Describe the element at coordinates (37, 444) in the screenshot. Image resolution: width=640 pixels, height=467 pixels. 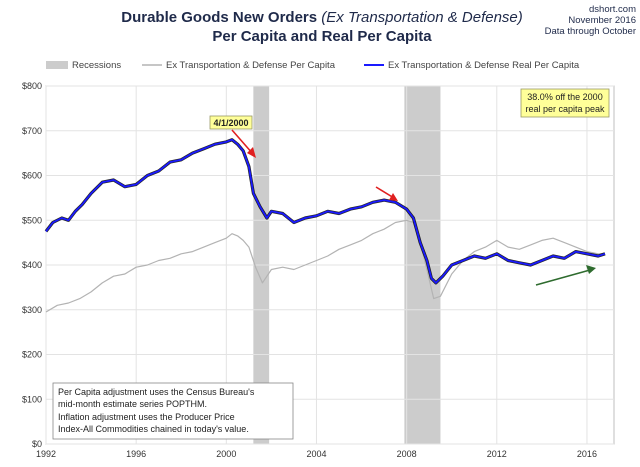
I see `y-tick-label: $0` at that location.